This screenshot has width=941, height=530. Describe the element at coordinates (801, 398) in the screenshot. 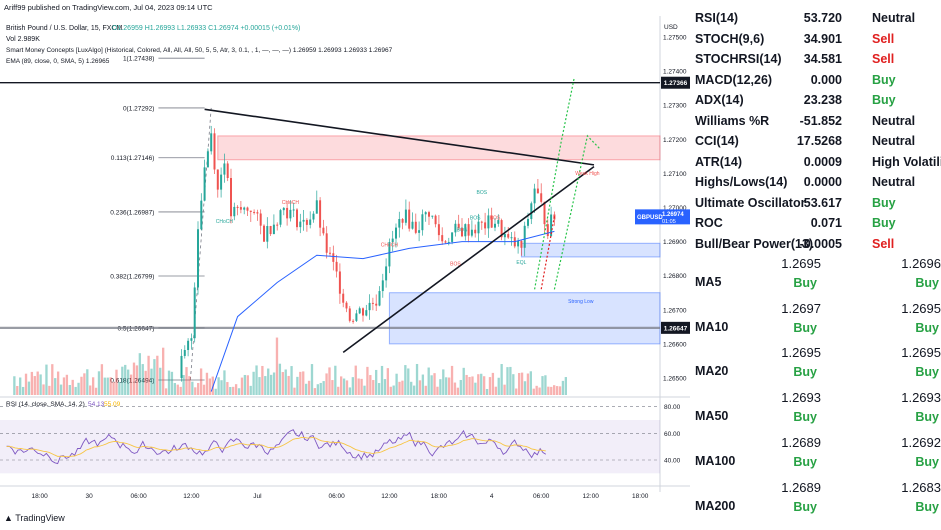

I see `ma-simple-value: 1.2693` at that location.